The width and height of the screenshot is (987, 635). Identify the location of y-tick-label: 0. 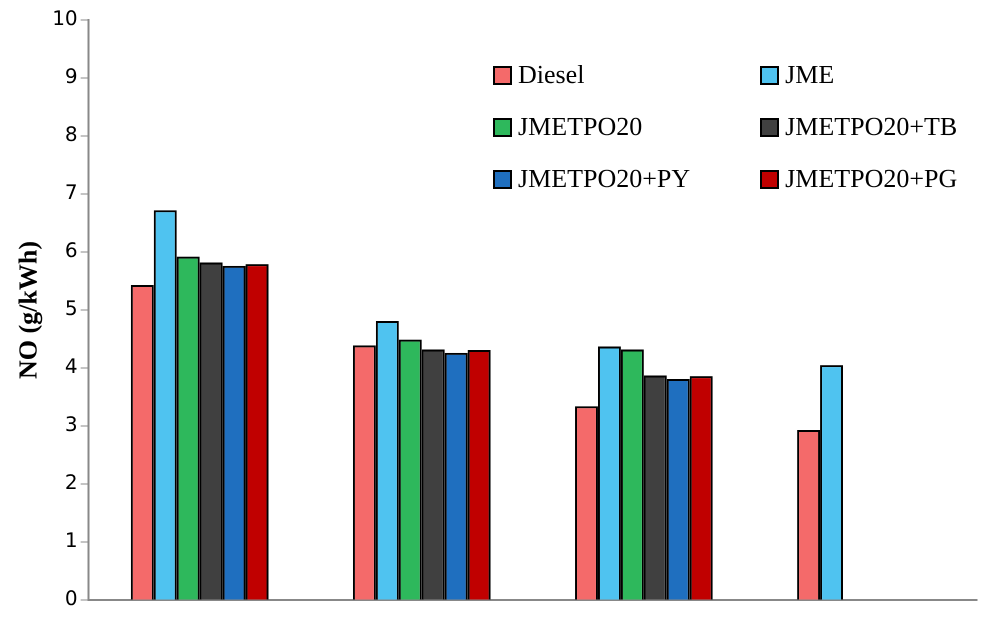
(71, 598).